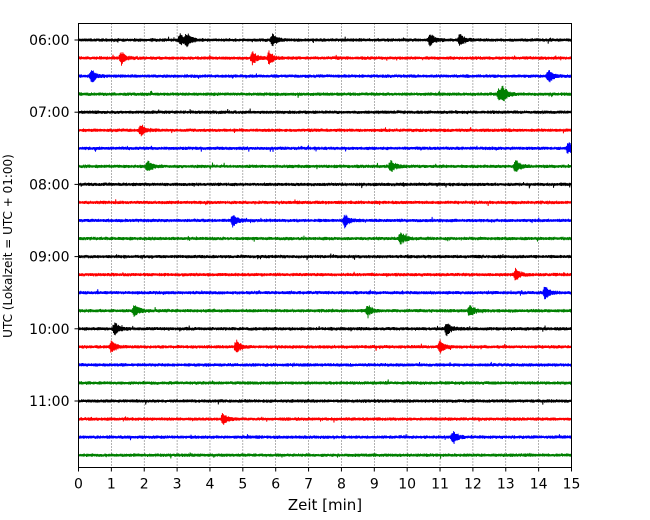 The width and height of the screenshot is (650, 520). I want to click on x-tick-label: 14, so click(539, 485).